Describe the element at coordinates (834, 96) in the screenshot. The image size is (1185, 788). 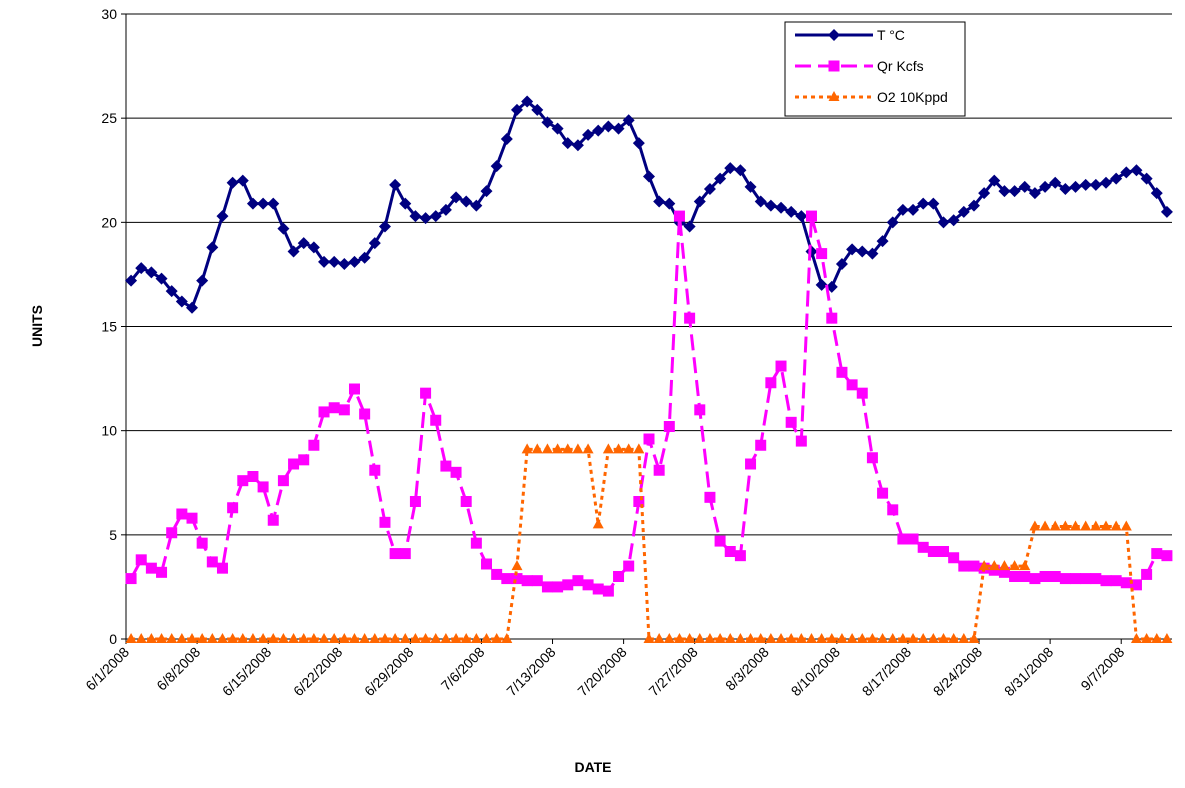
I see `legend-marker` at that location.